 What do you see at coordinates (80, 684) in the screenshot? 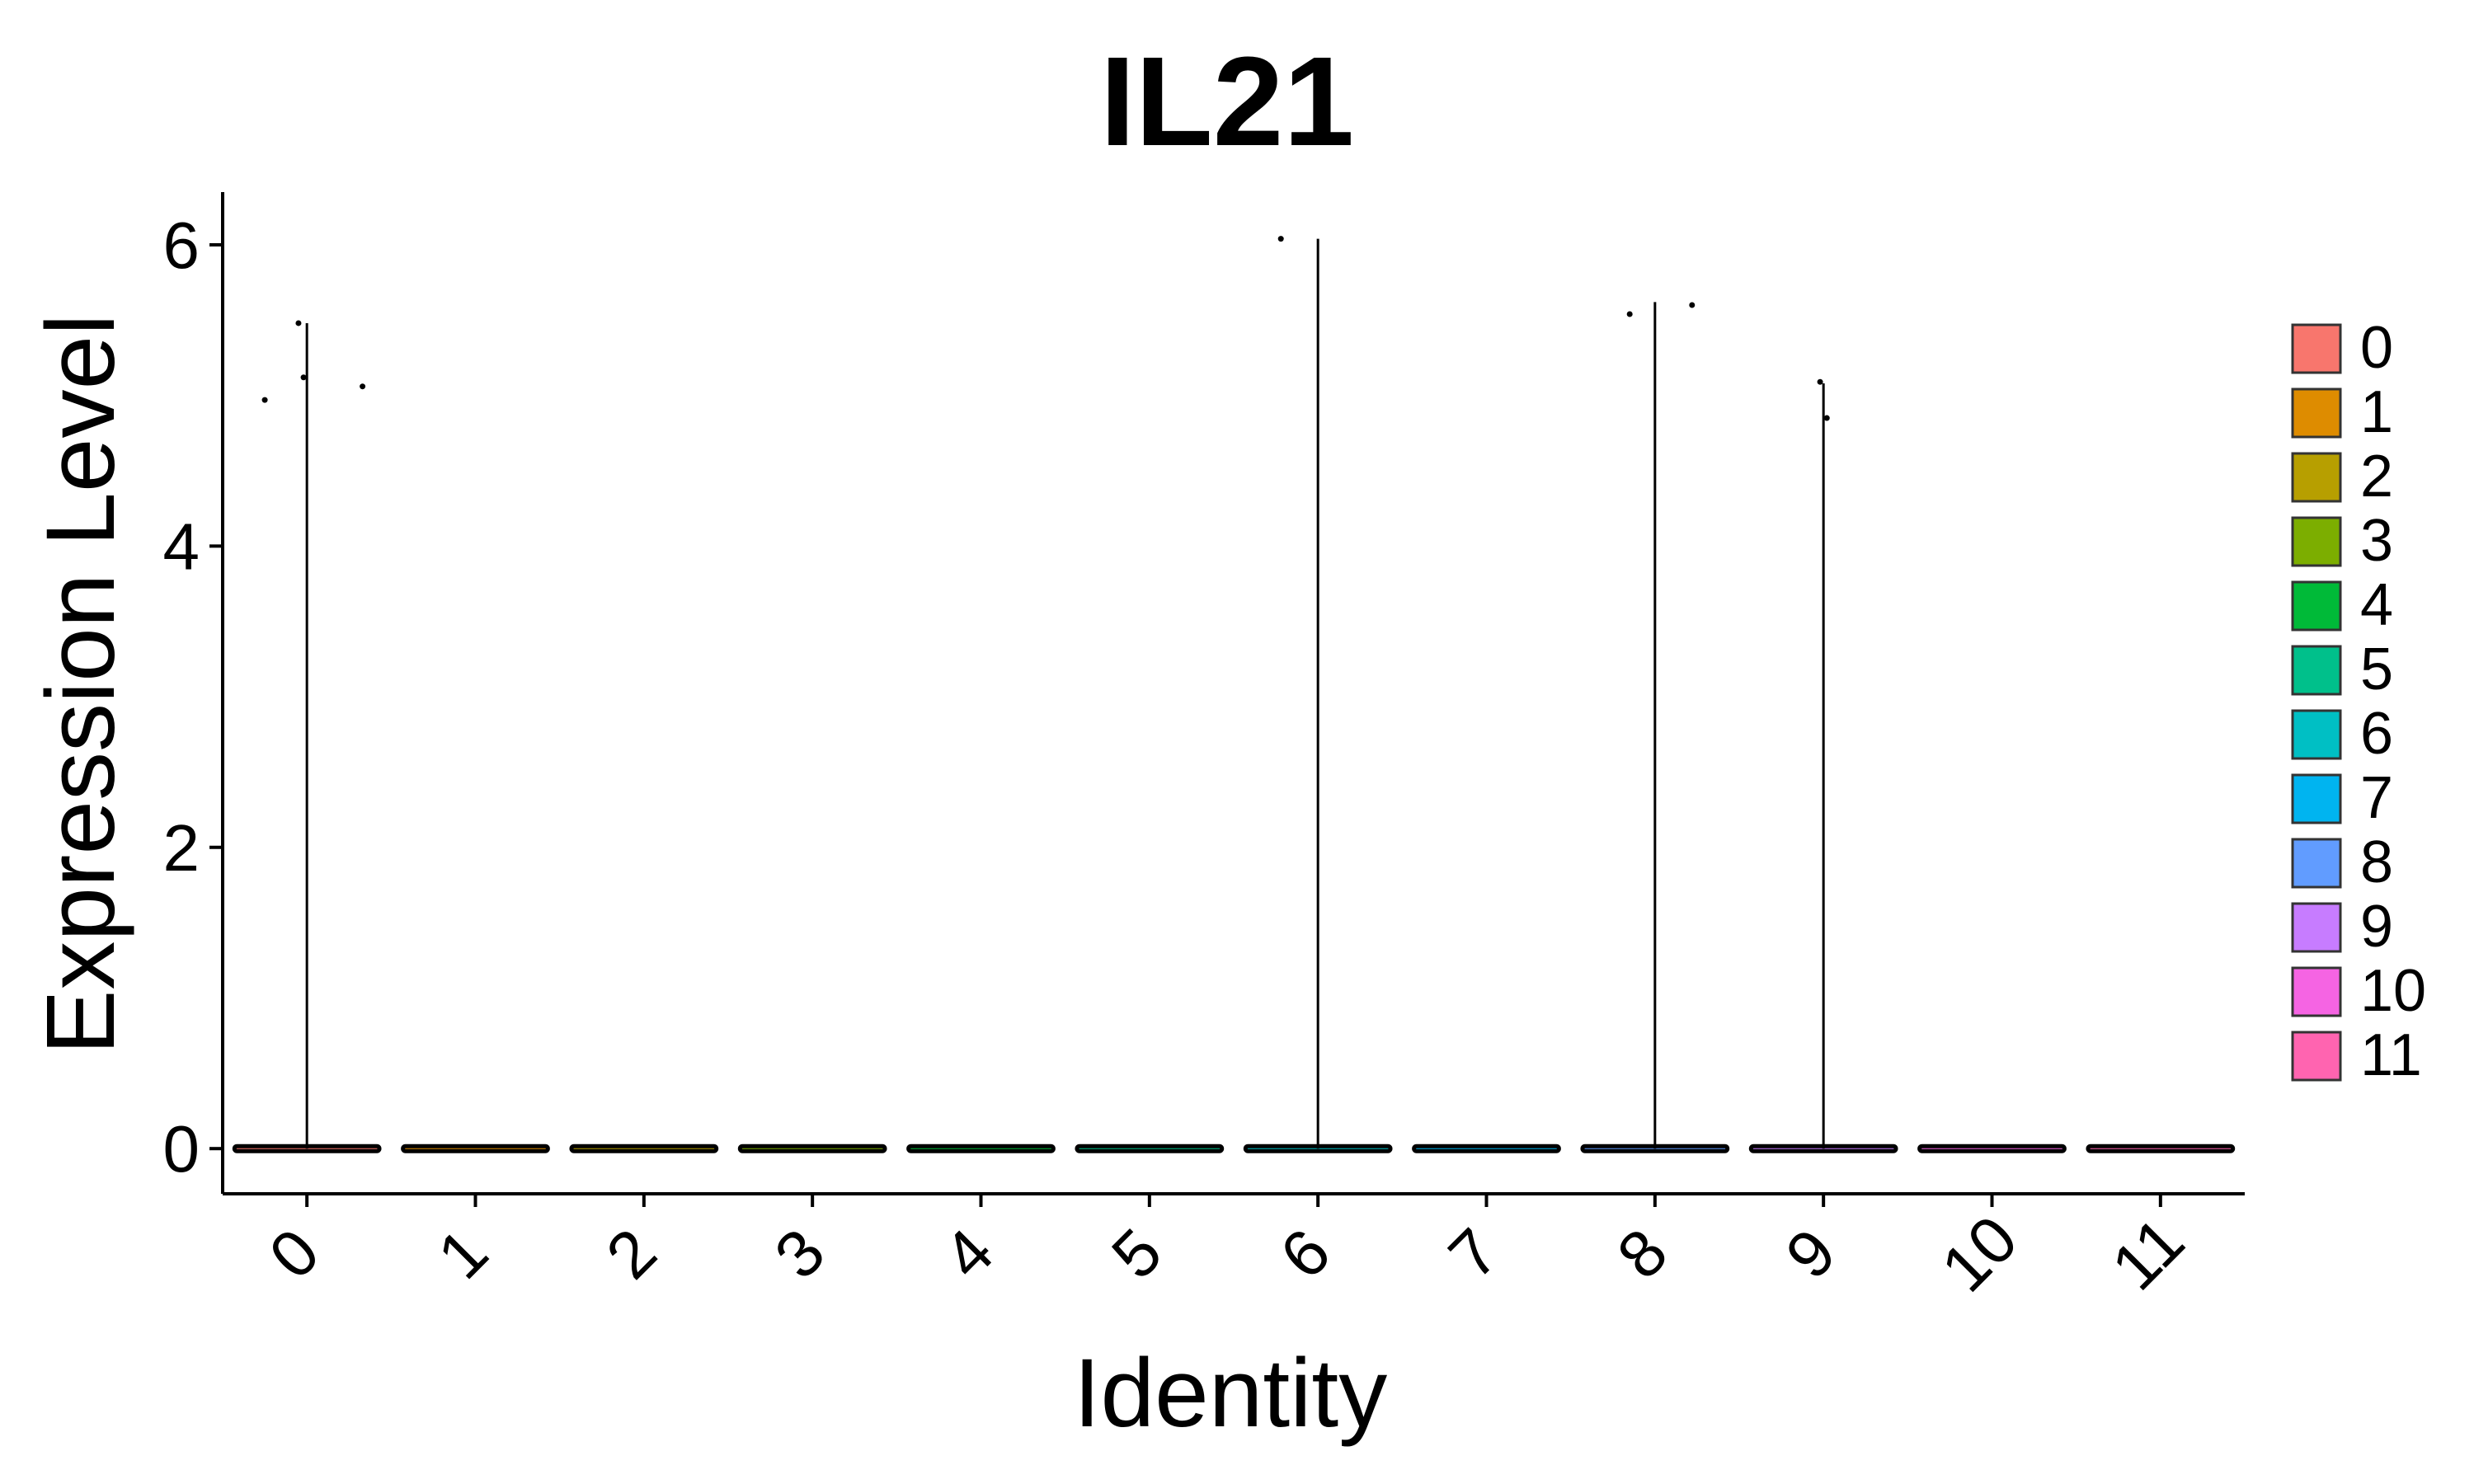
I see `y-axis-label: Expression Level` at bounding box center [80, 684].